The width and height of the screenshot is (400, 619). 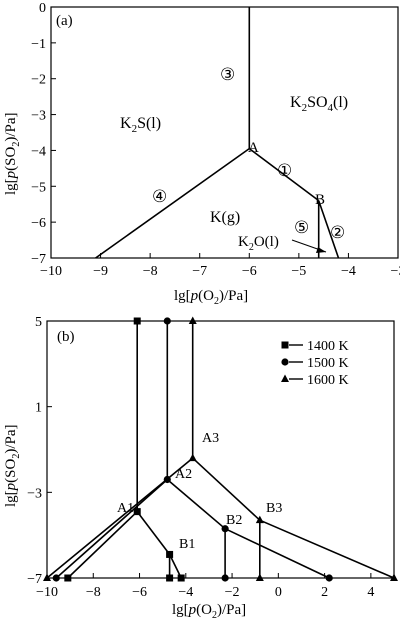 I want to click on x-tick-label-a: −8, so click(x=150, y=271).